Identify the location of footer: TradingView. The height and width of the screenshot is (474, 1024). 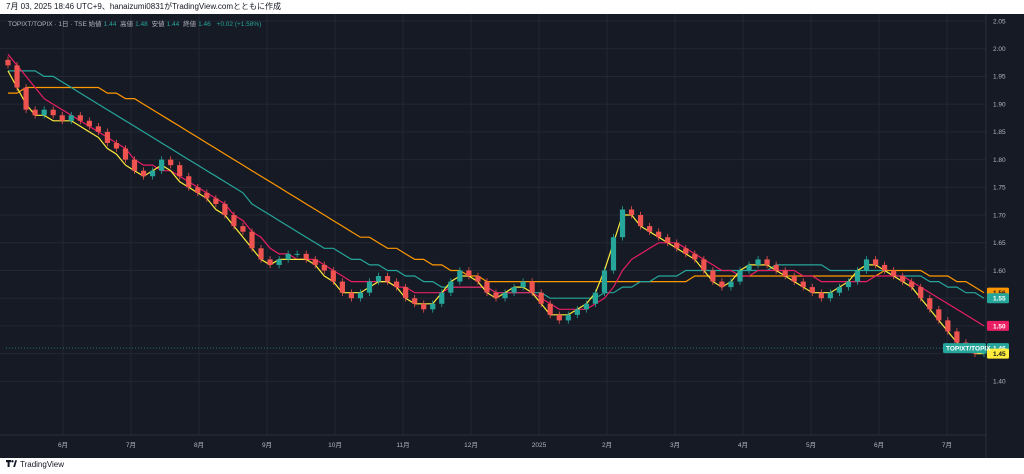
(35, 464).